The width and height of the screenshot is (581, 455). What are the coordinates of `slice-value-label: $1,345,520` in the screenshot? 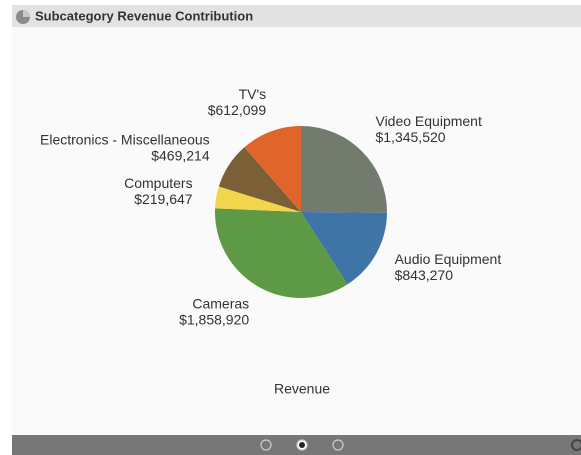 It's located at (410, 137).